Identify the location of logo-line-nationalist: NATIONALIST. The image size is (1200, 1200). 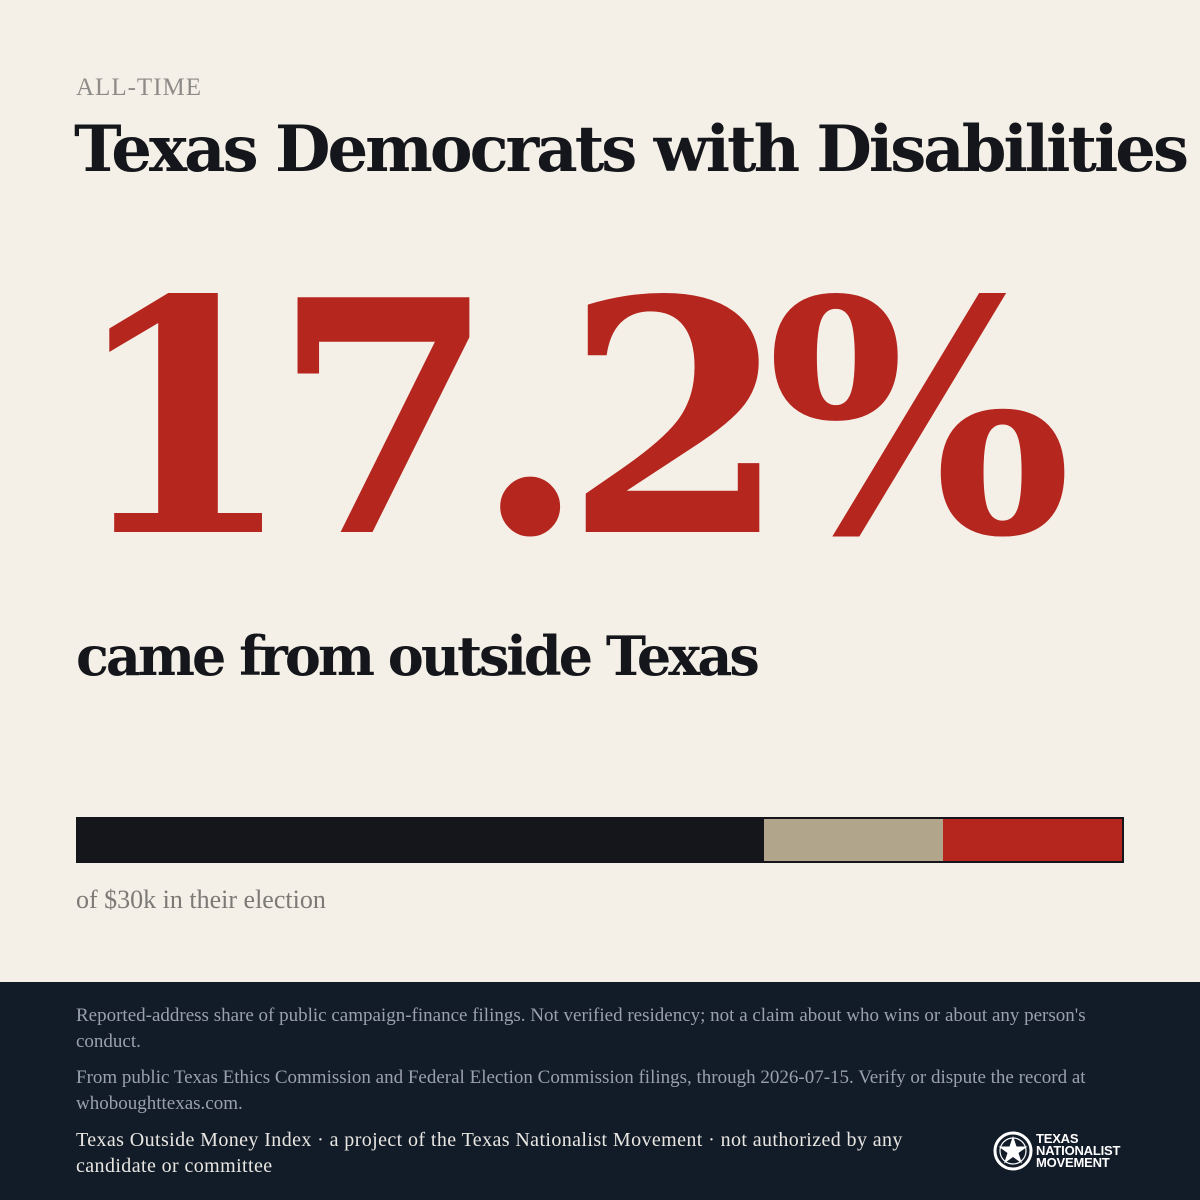
(1078, 1150).